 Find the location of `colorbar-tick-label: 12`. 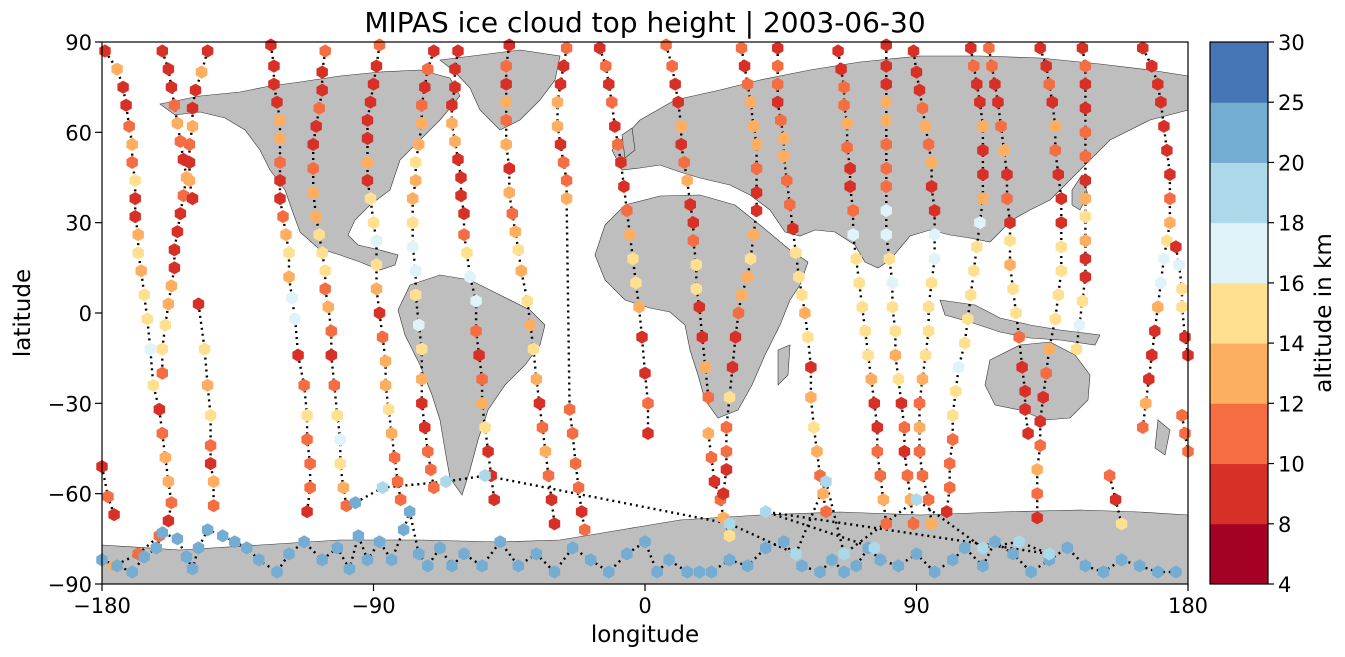

colorbar-tick-label: 12 is located at coordinates (1291, 404).